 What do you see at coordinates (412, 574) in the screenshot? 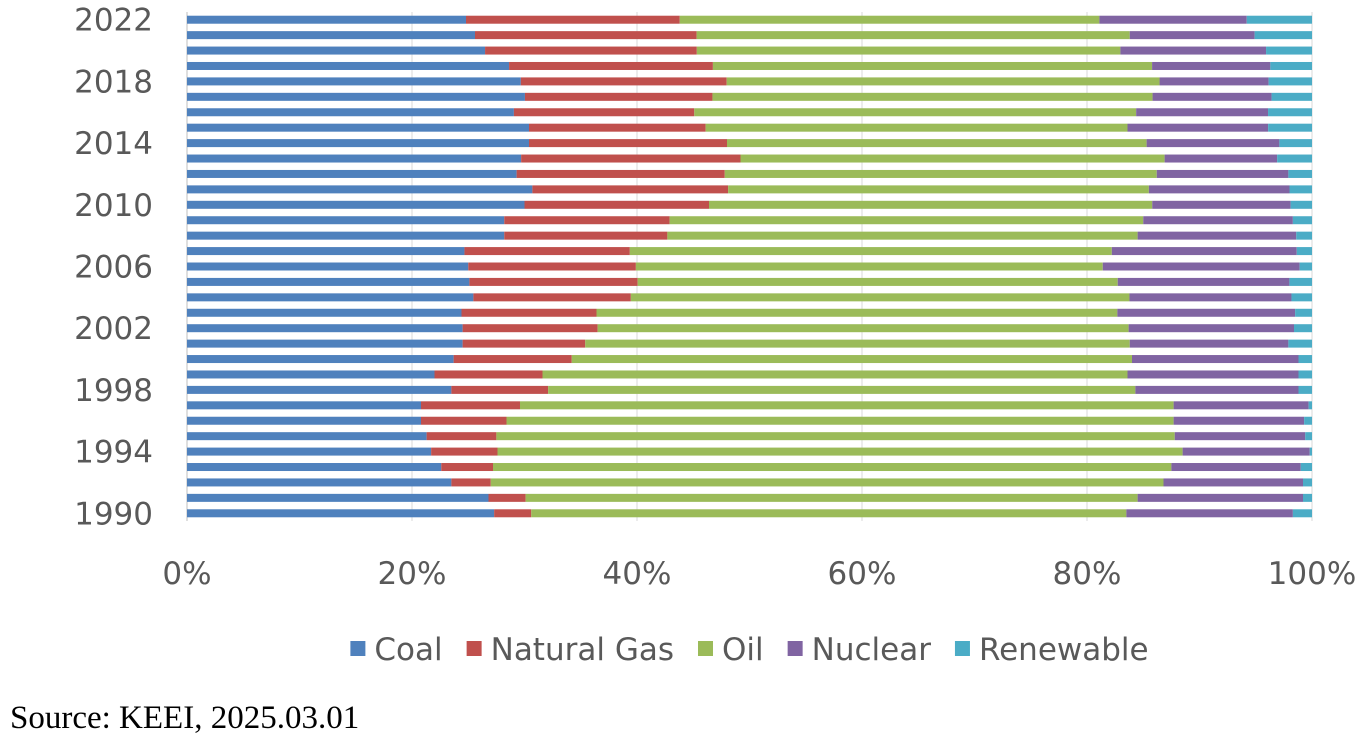
I see `x-tick-label: 20%` at bounding box center [412, 574].